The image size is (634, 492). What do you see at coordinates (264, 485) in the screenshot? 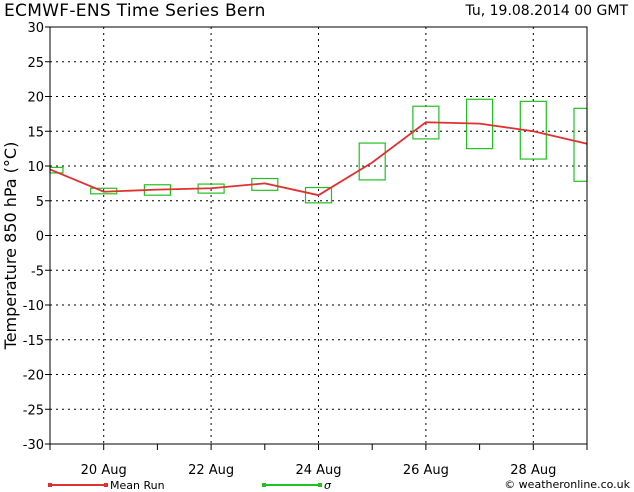
I see `legend-sigma-marker-left` at bounding box center [264, 485].